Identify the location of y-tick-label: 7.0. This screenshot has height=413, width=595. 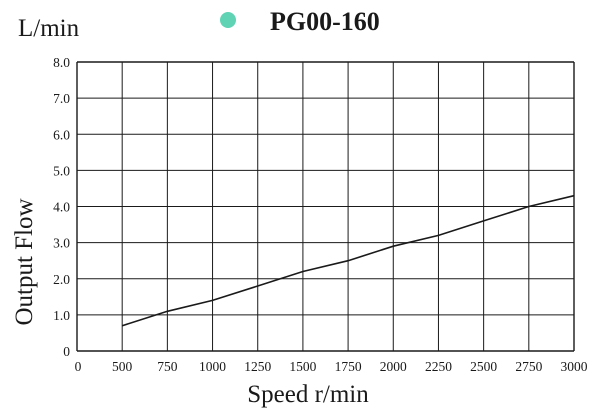
(61, 98).